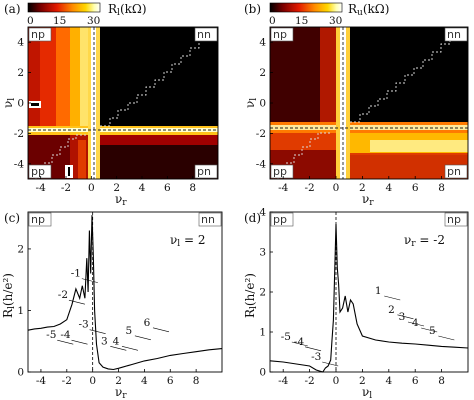 The image size is (474, 400). I want to click on curve-label: -1, so click(76, 274).